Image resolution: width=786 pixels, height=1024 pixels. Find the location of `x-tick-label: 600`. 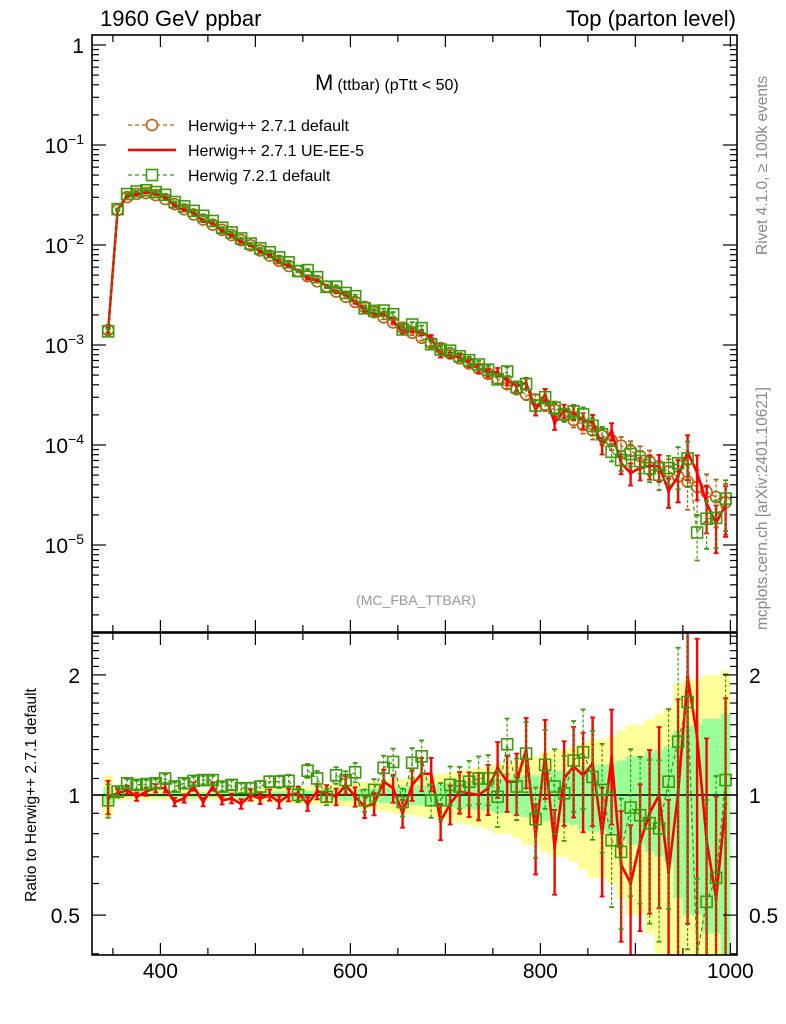

x-tick-label: 600 is located at coordinates (350, 971).